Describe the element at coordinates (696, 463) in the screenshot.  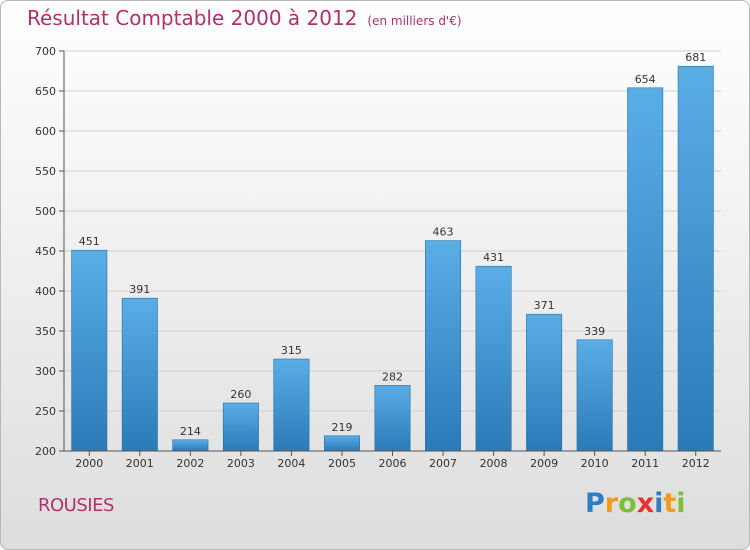
I see `x-tick-label: 2012` at that location.